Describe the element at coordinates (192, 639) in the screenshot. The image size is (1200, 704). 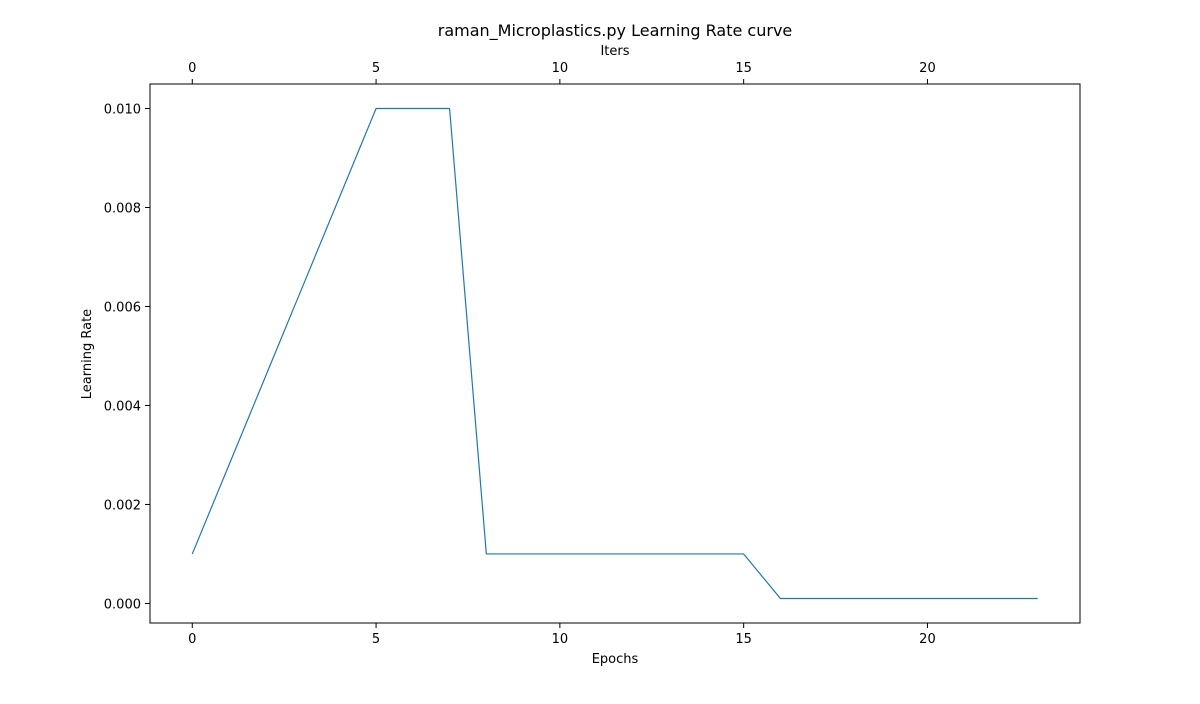
I see `x-tick-label: 0` at that location.